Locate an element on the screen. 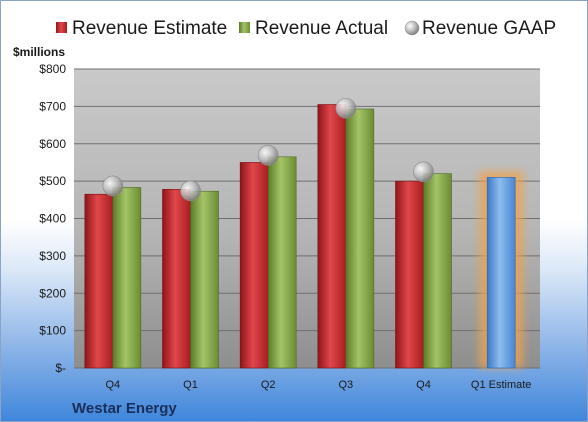 This screenshot has height=422, width=588. company-name: Westar Energy is located at coordinates (124, 408).